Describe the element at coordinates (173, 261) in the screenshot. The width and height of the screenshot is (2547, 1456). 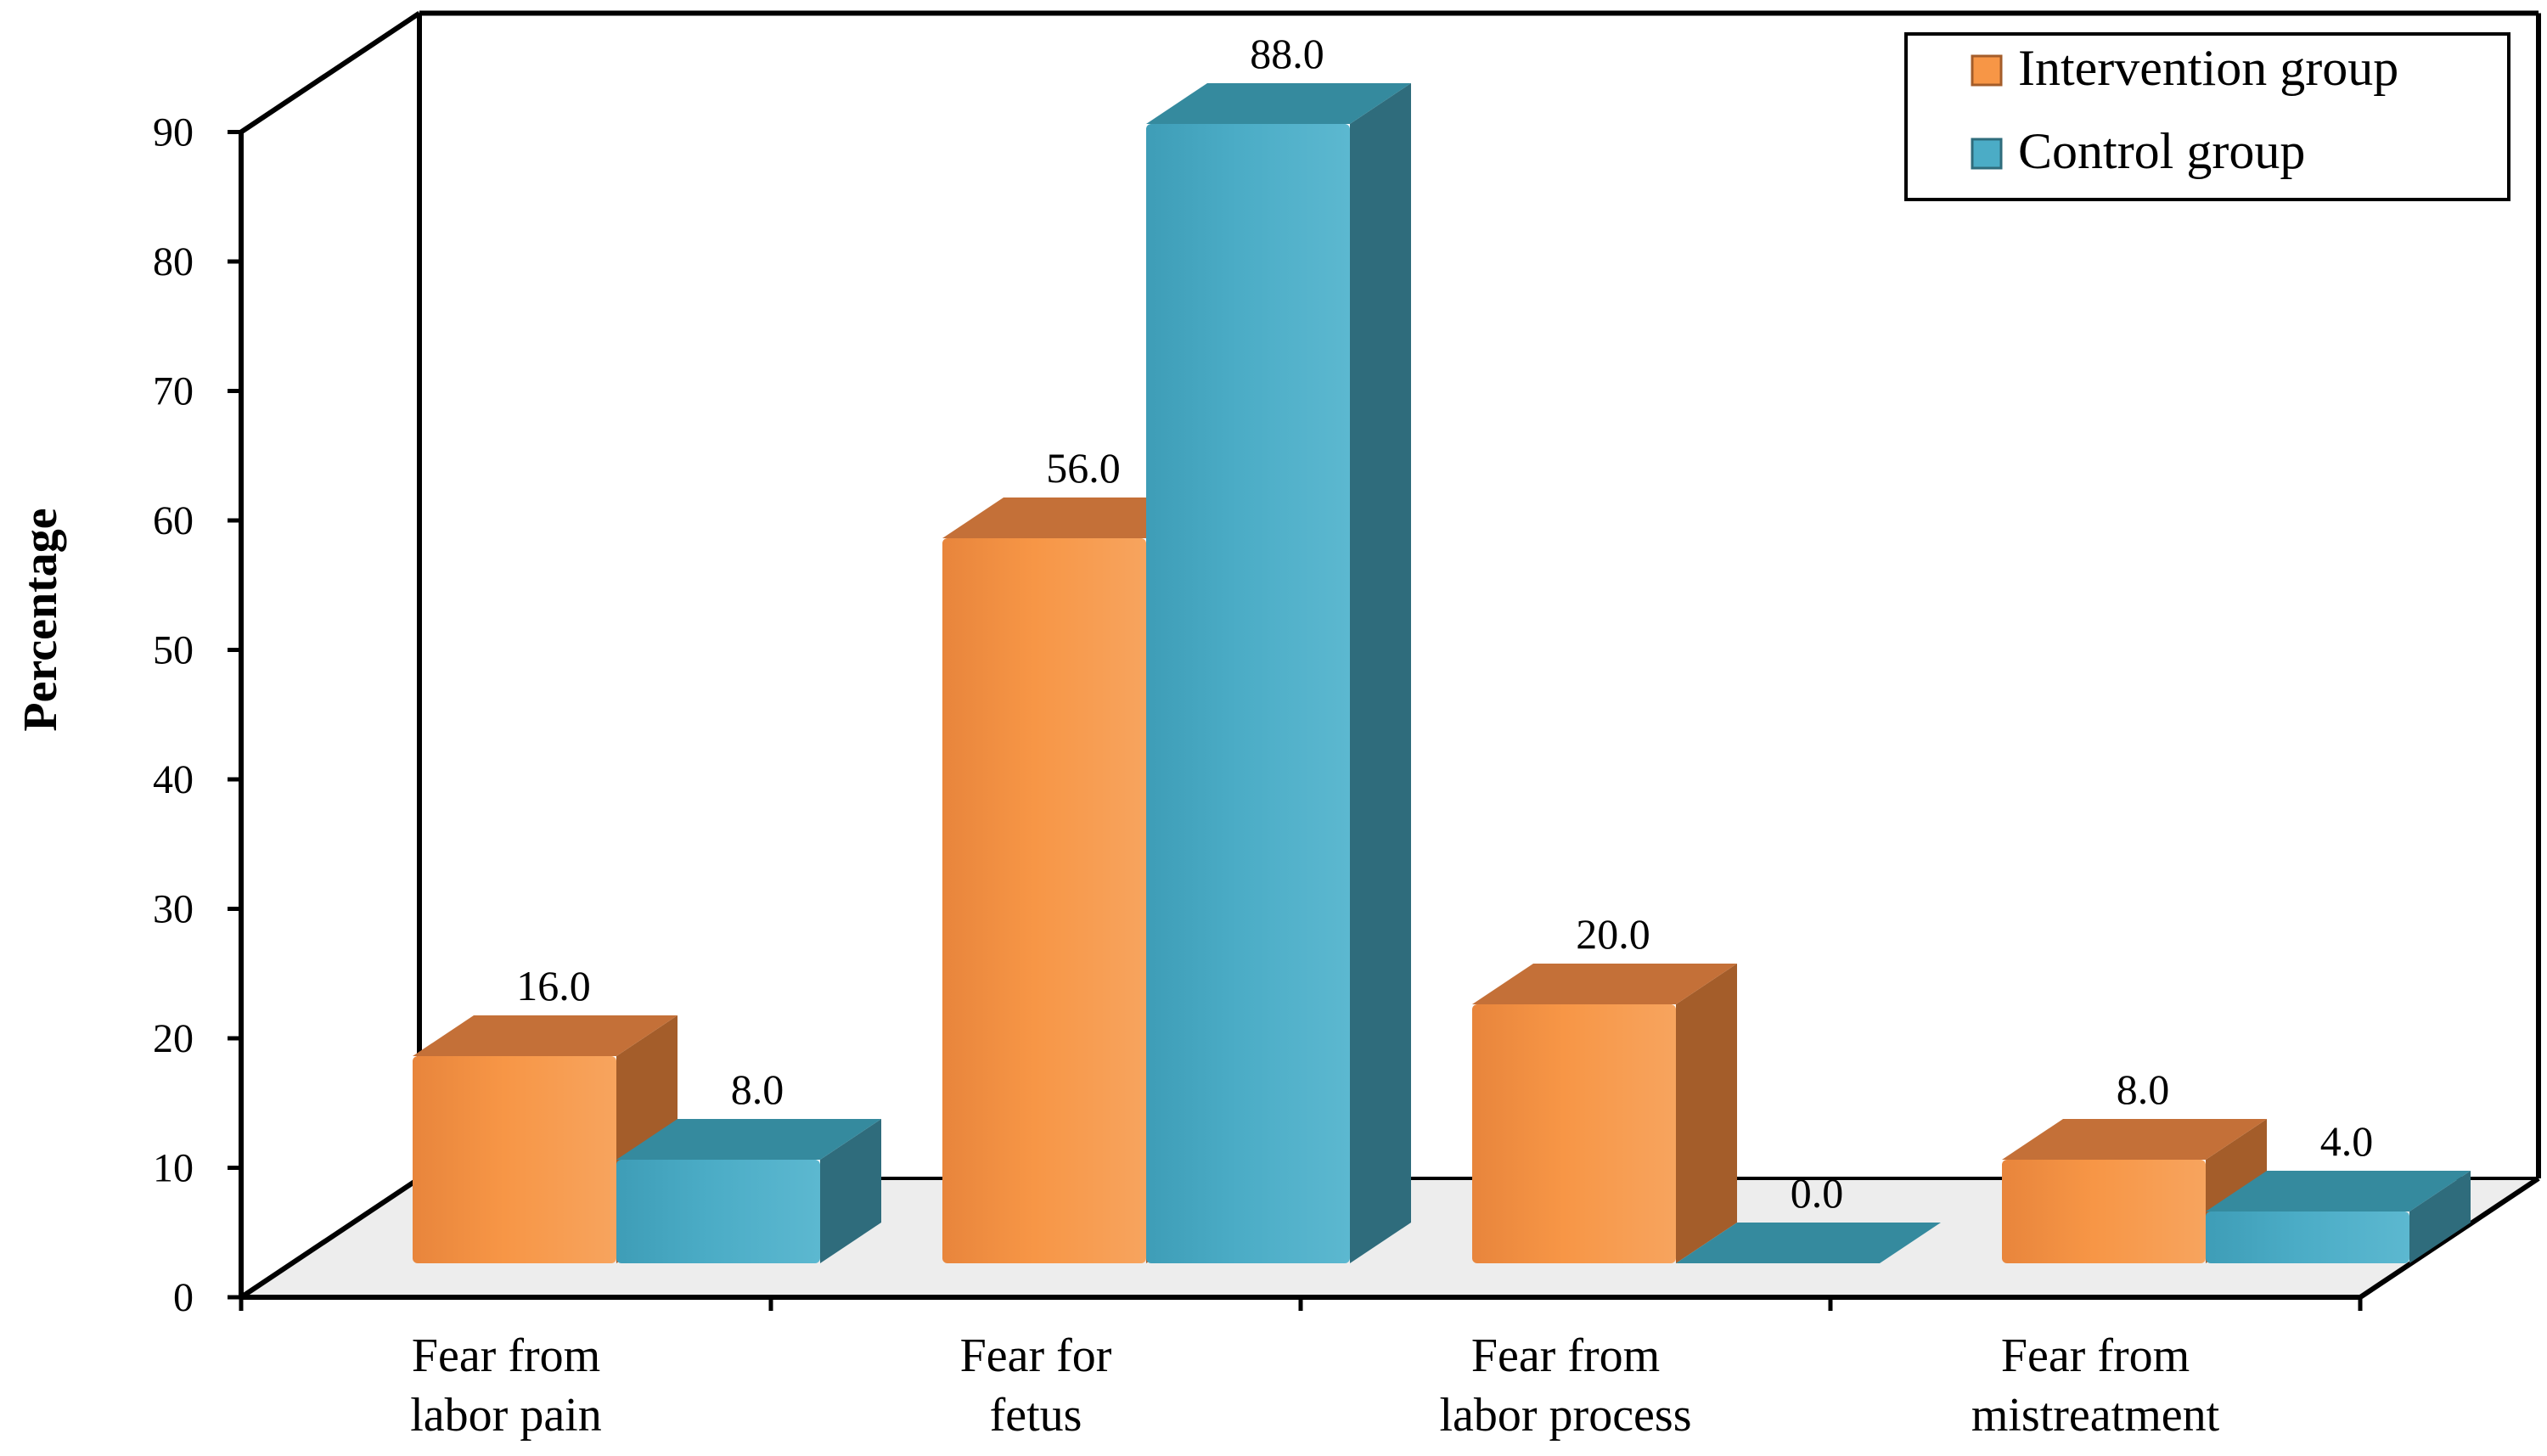
I see `y-tick-label: 80` at that location.